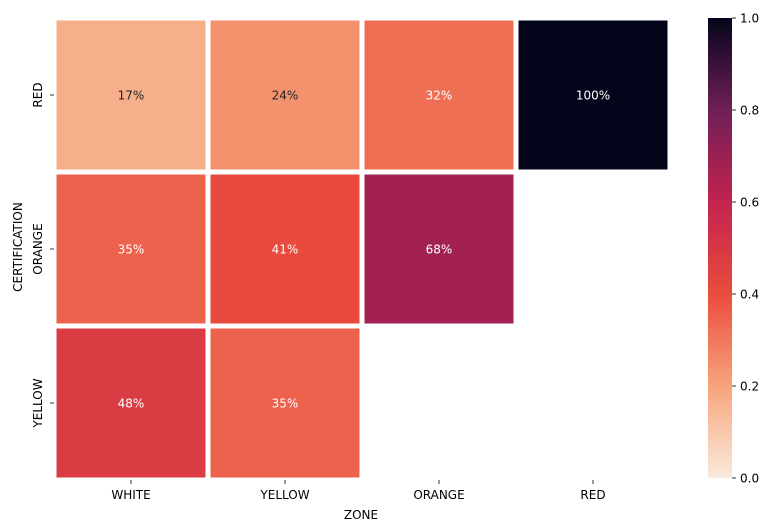  I want to click on cell-label: 68%, so click(439, 250).